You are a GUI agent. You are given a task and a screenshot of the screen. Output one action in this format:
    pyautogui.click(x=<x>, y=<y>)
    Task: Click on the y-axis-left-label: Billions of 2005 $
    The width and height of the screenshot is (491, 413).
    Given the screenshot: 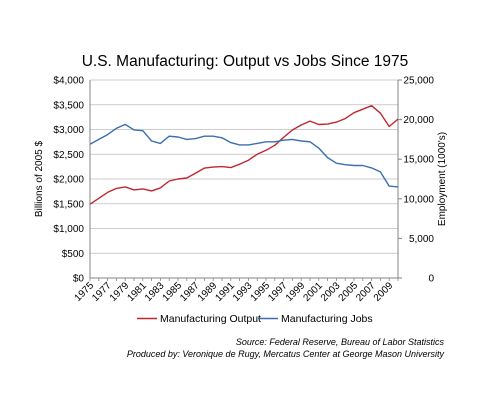 What is the action you would take?
    pyautogui.click(x=39, y=178)
    